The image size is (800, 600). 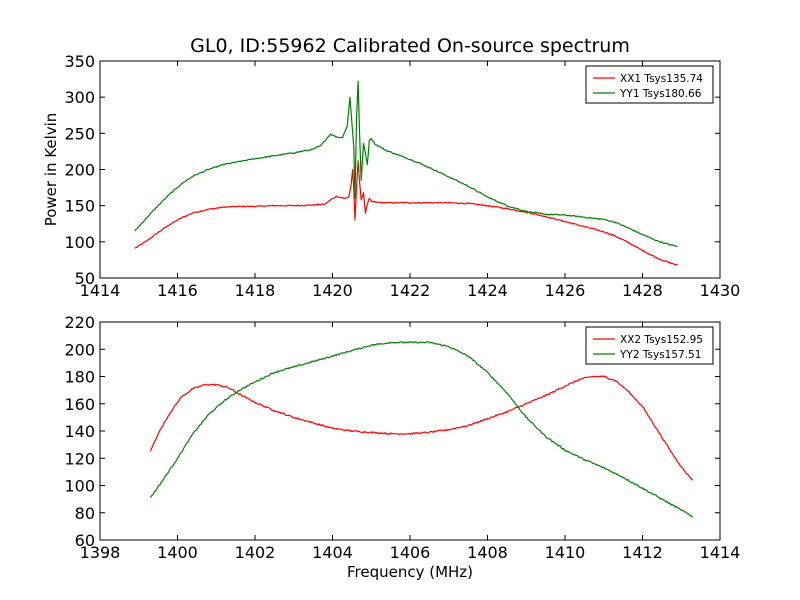 What do you see at coordinates (79, 377) in the screenshot?
I see `bottom-y-tick-label: 180` at bounding box center [79, 377].